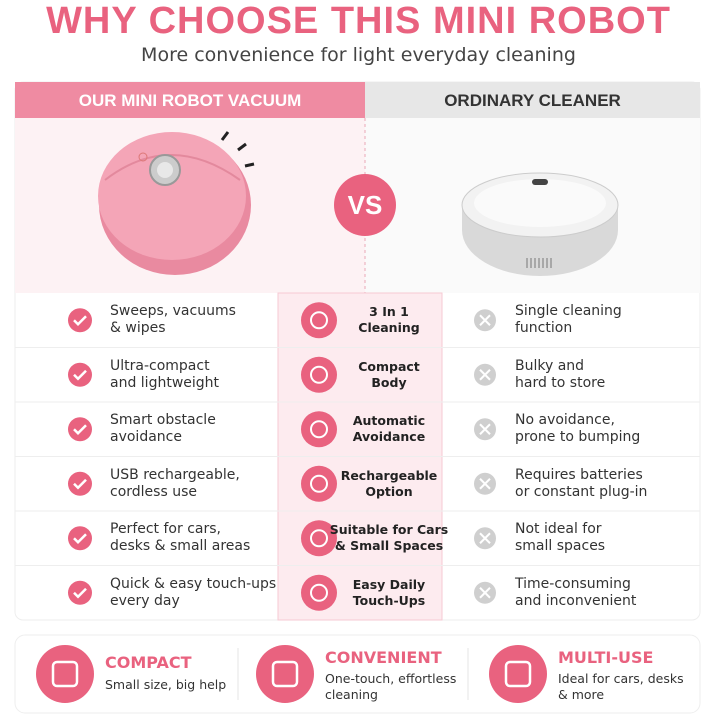 The image size is (717, 717). I want to click on theirs-heading: ORDINARY CLEANER, so click(532, 100).